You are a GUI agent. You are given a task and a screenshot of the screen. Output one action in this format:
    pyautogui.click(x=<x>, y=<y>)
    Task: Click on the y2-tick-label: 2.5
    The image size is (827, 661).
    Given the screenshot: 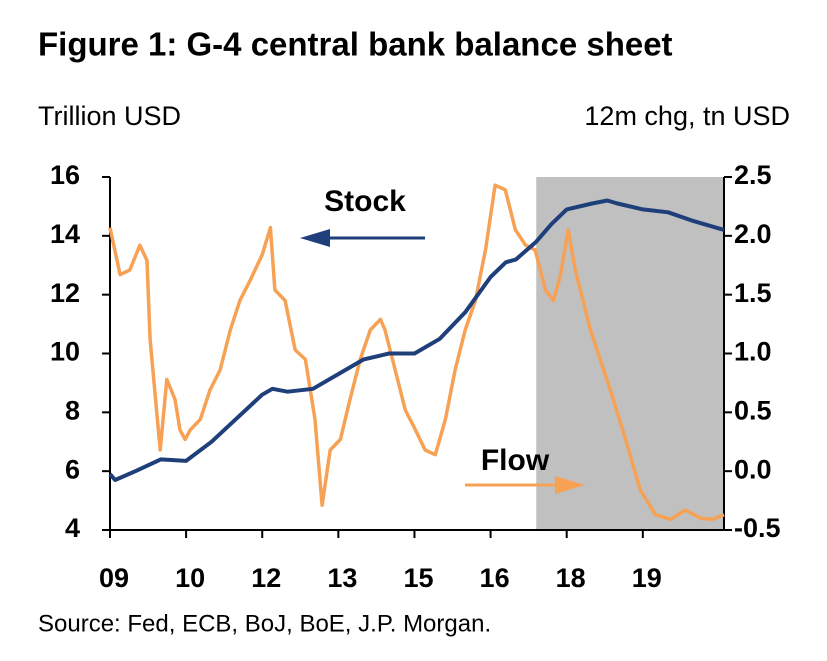 What is the action you would take?
    pyautogui.click(x=753, y=175)
    